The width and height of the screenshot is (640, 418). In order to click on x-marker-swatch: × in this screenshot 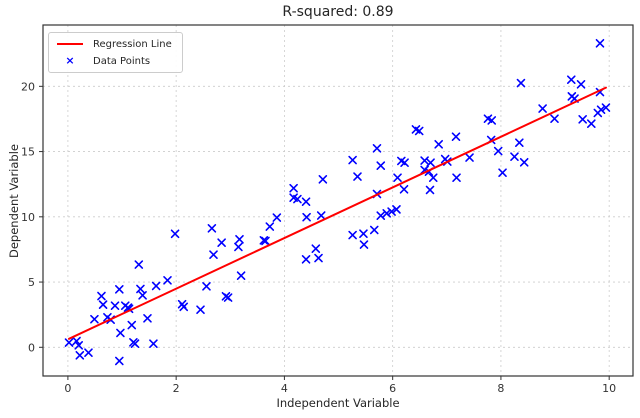, I will do `click(70, 60)`.